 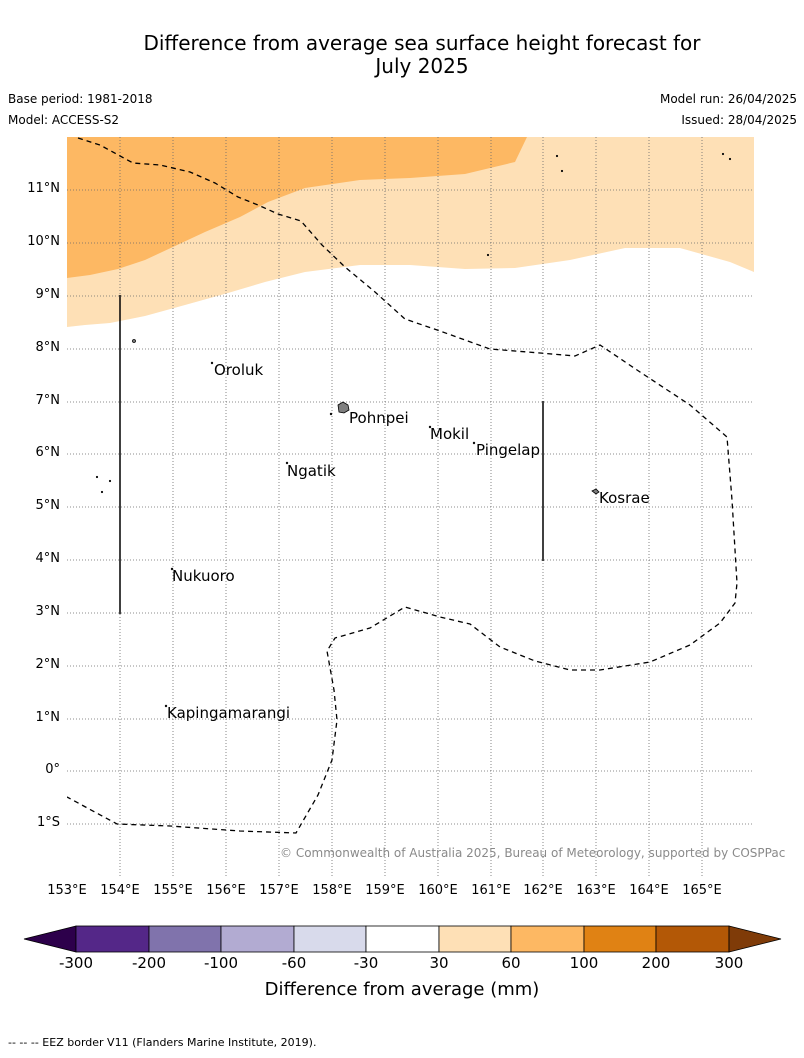 What do you see at coordinates (48, 558) in the screenshot?
I see `lat-label: 4°N` at bounding box center [48, 558].